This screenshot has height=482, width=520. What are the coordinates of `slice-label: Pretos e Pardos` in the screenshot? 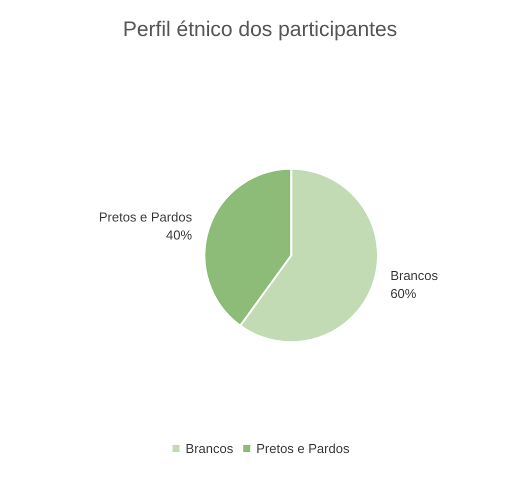 It's located at (145, 217).